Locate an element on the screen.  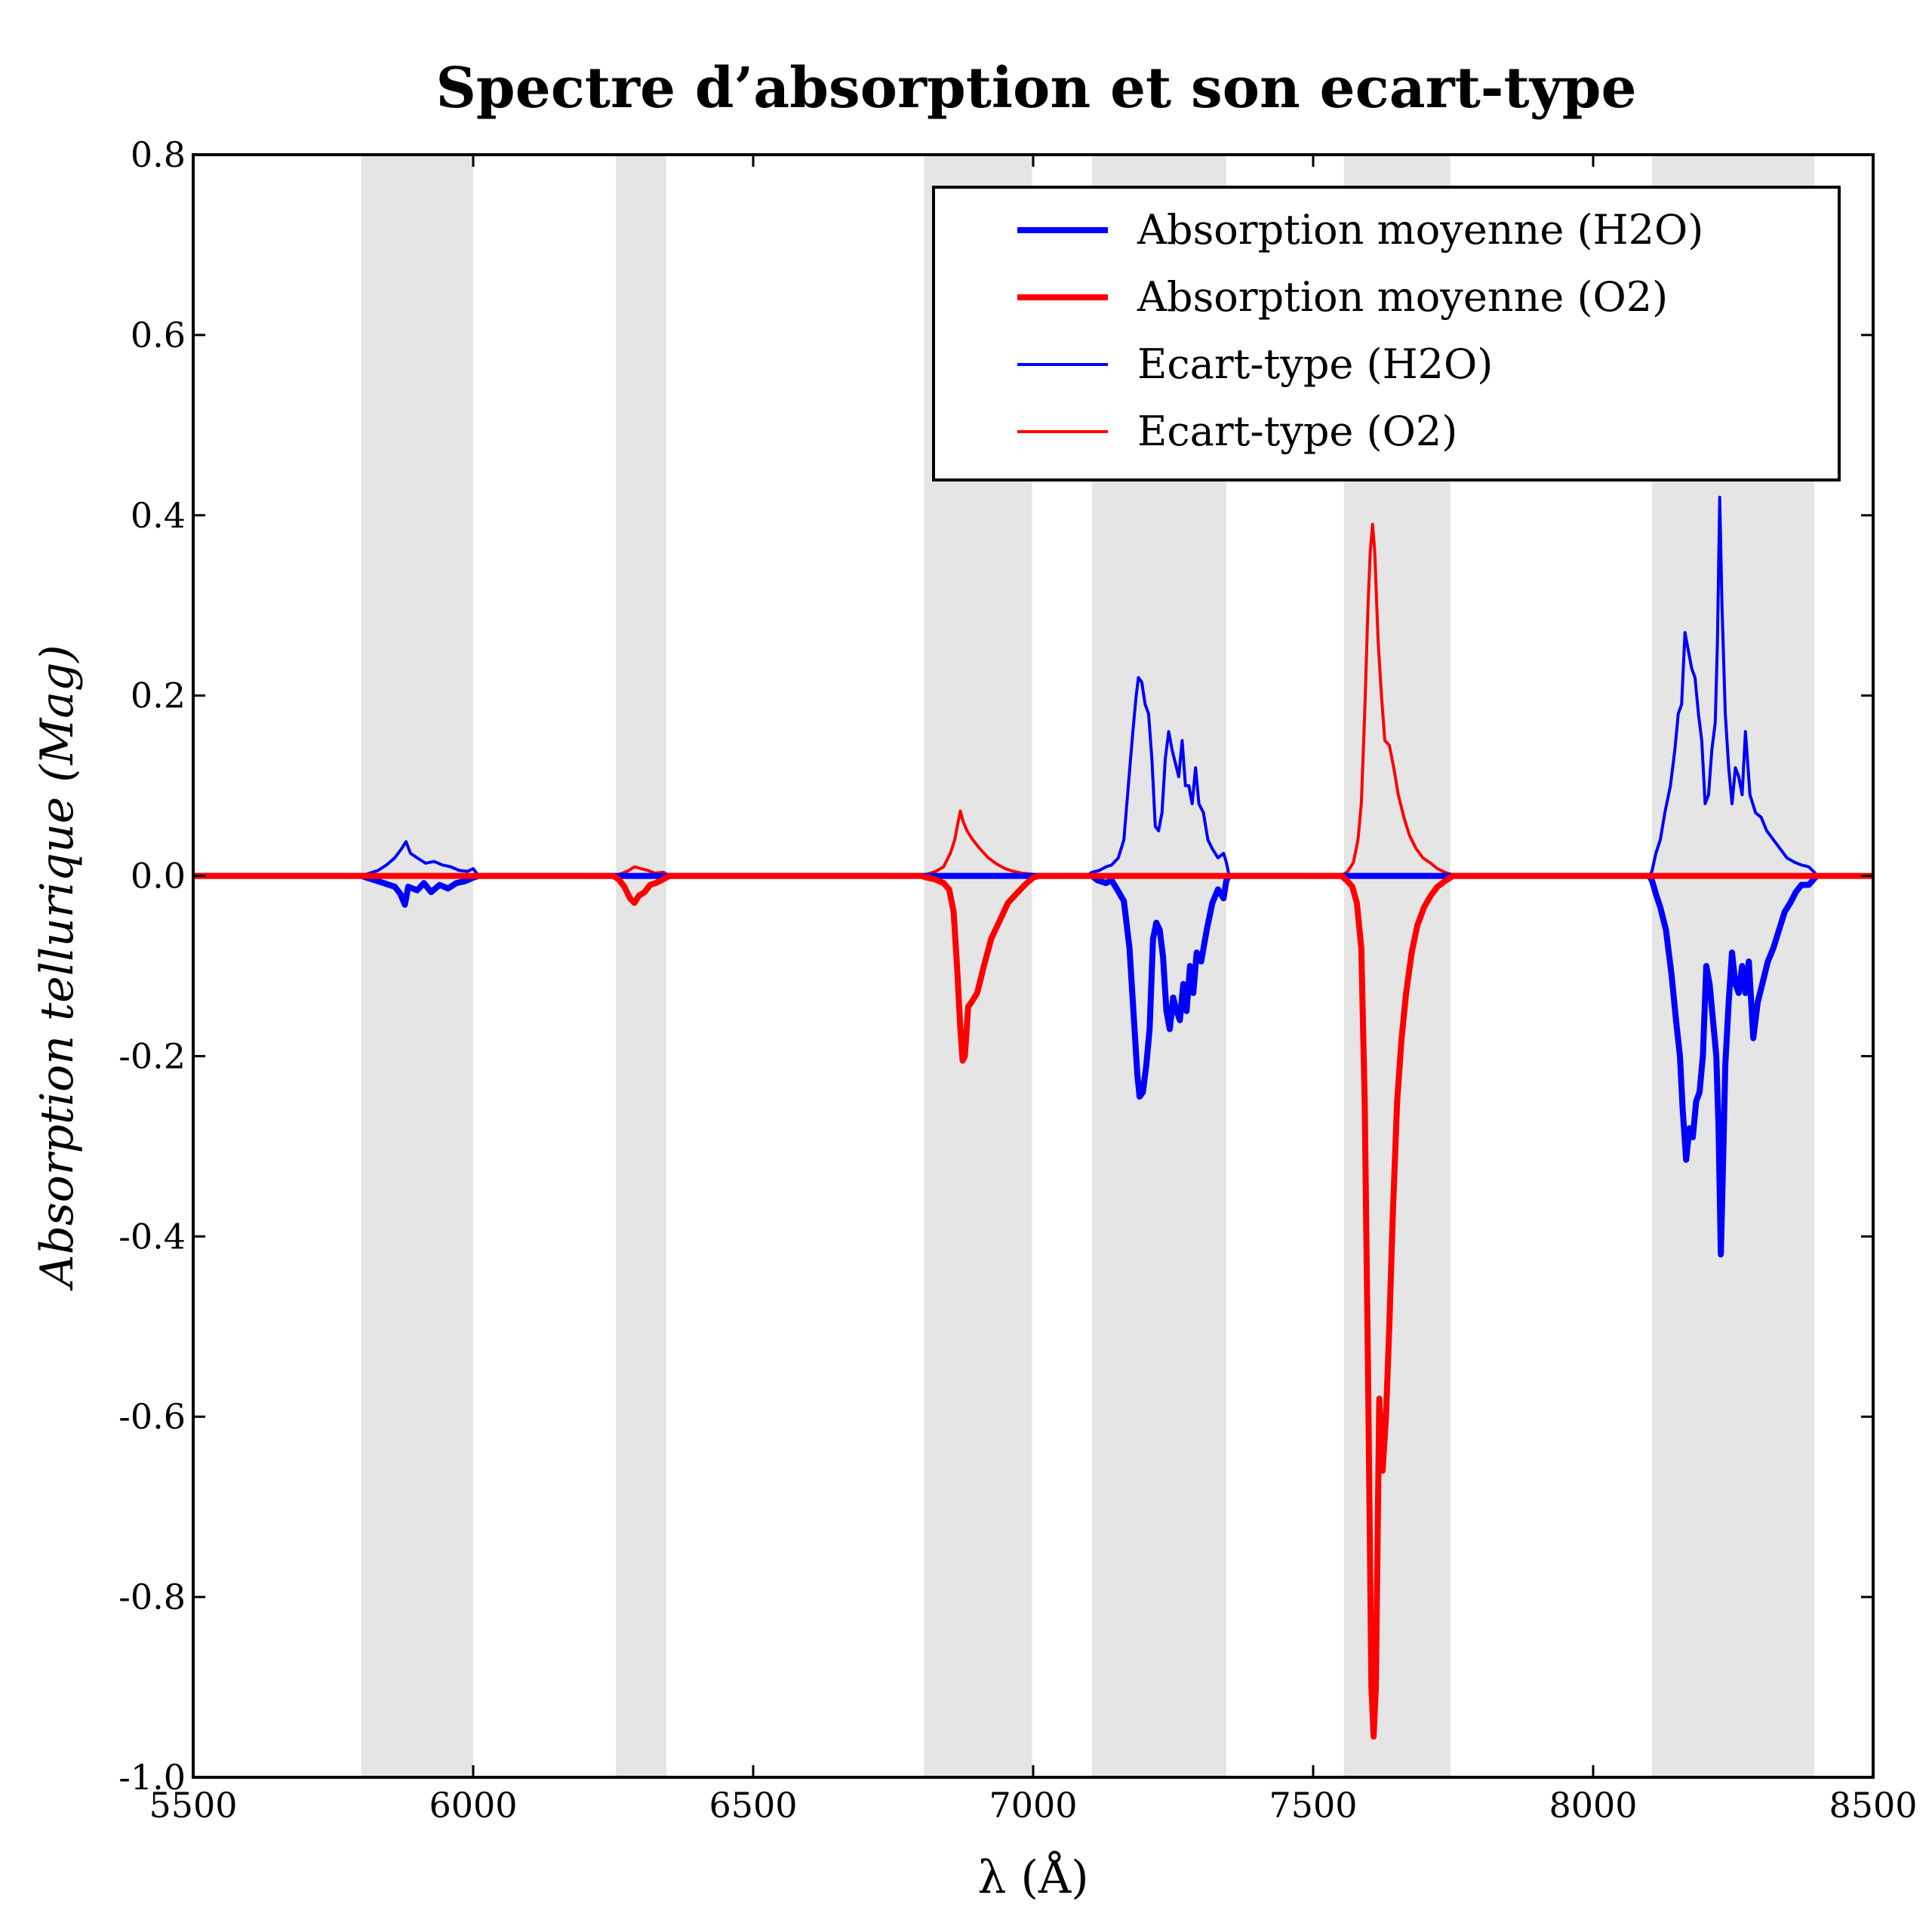
legend-label: Absorption moyenne (H2O) is located at coordinates (1420, 230).